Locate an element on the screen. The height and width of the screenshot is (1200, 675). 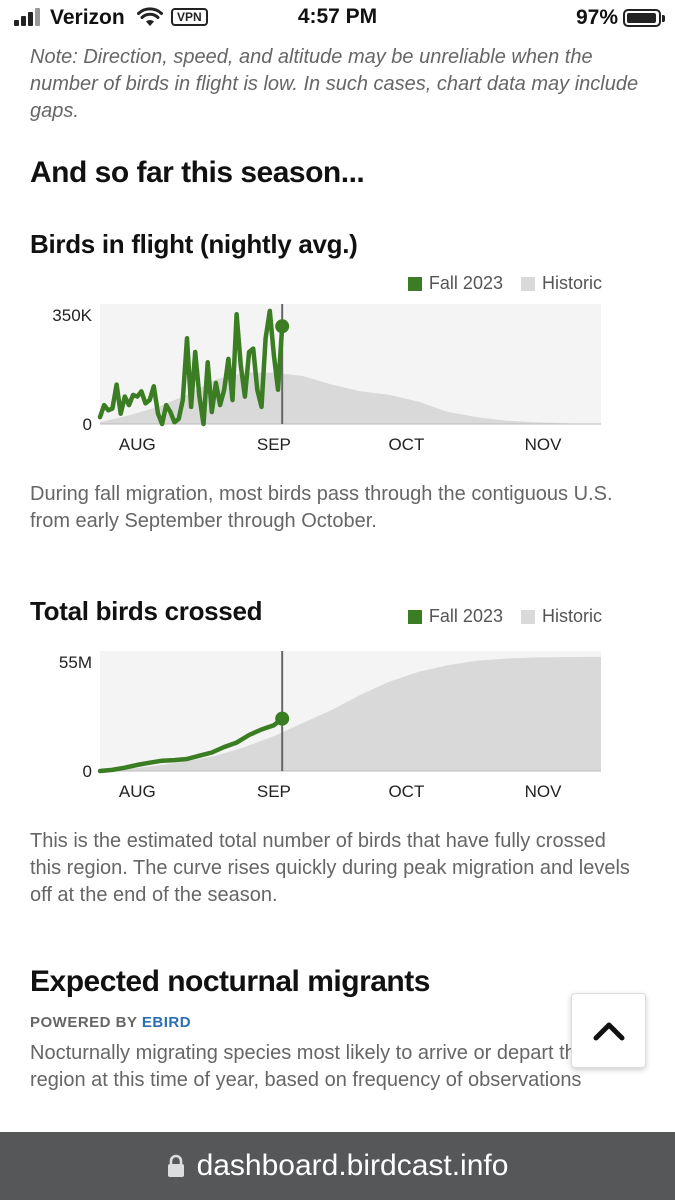
crossed-chart-y-tick-zero: 0 is located at coordinates (87, 771).